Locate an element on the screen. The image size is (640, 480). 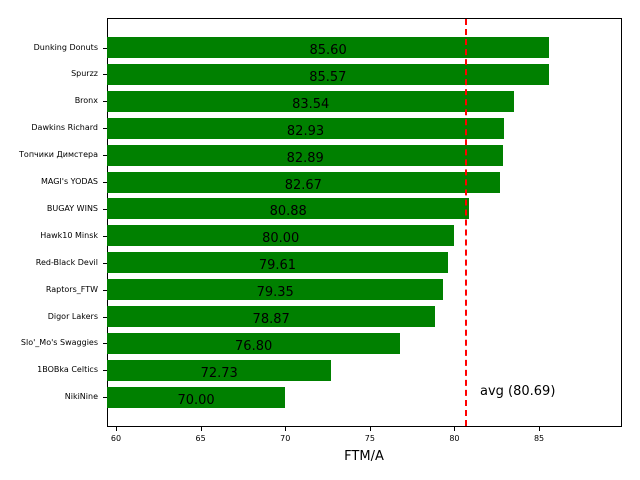
bar-value-label: 80.88 is located at coordinates (288, 212).